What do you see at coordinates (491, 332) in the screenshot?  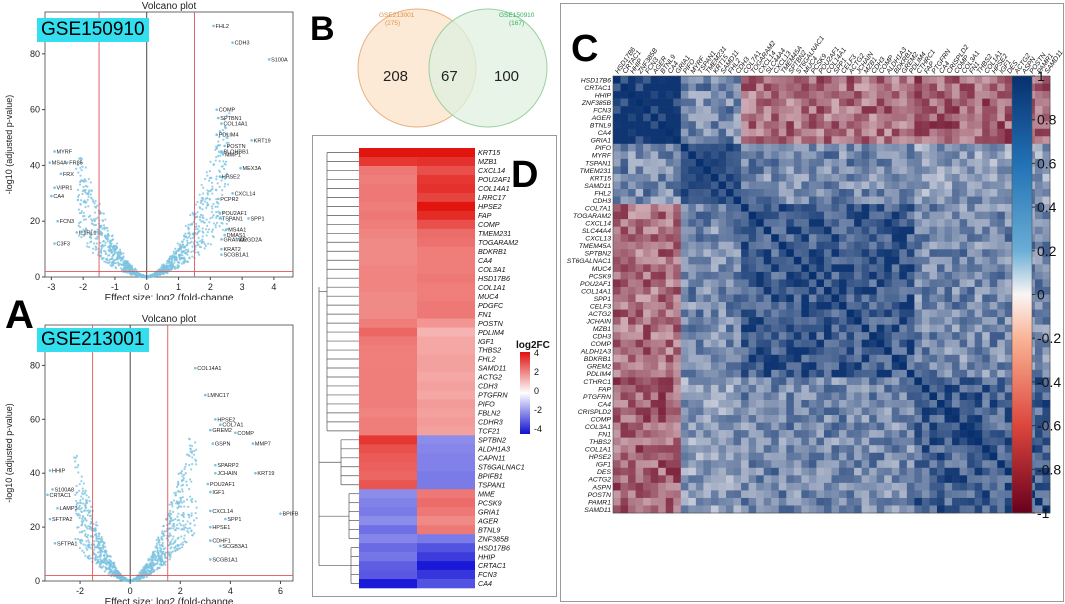 I see `gene-row-label: PDLIM4` at bounding box center [491, 332].